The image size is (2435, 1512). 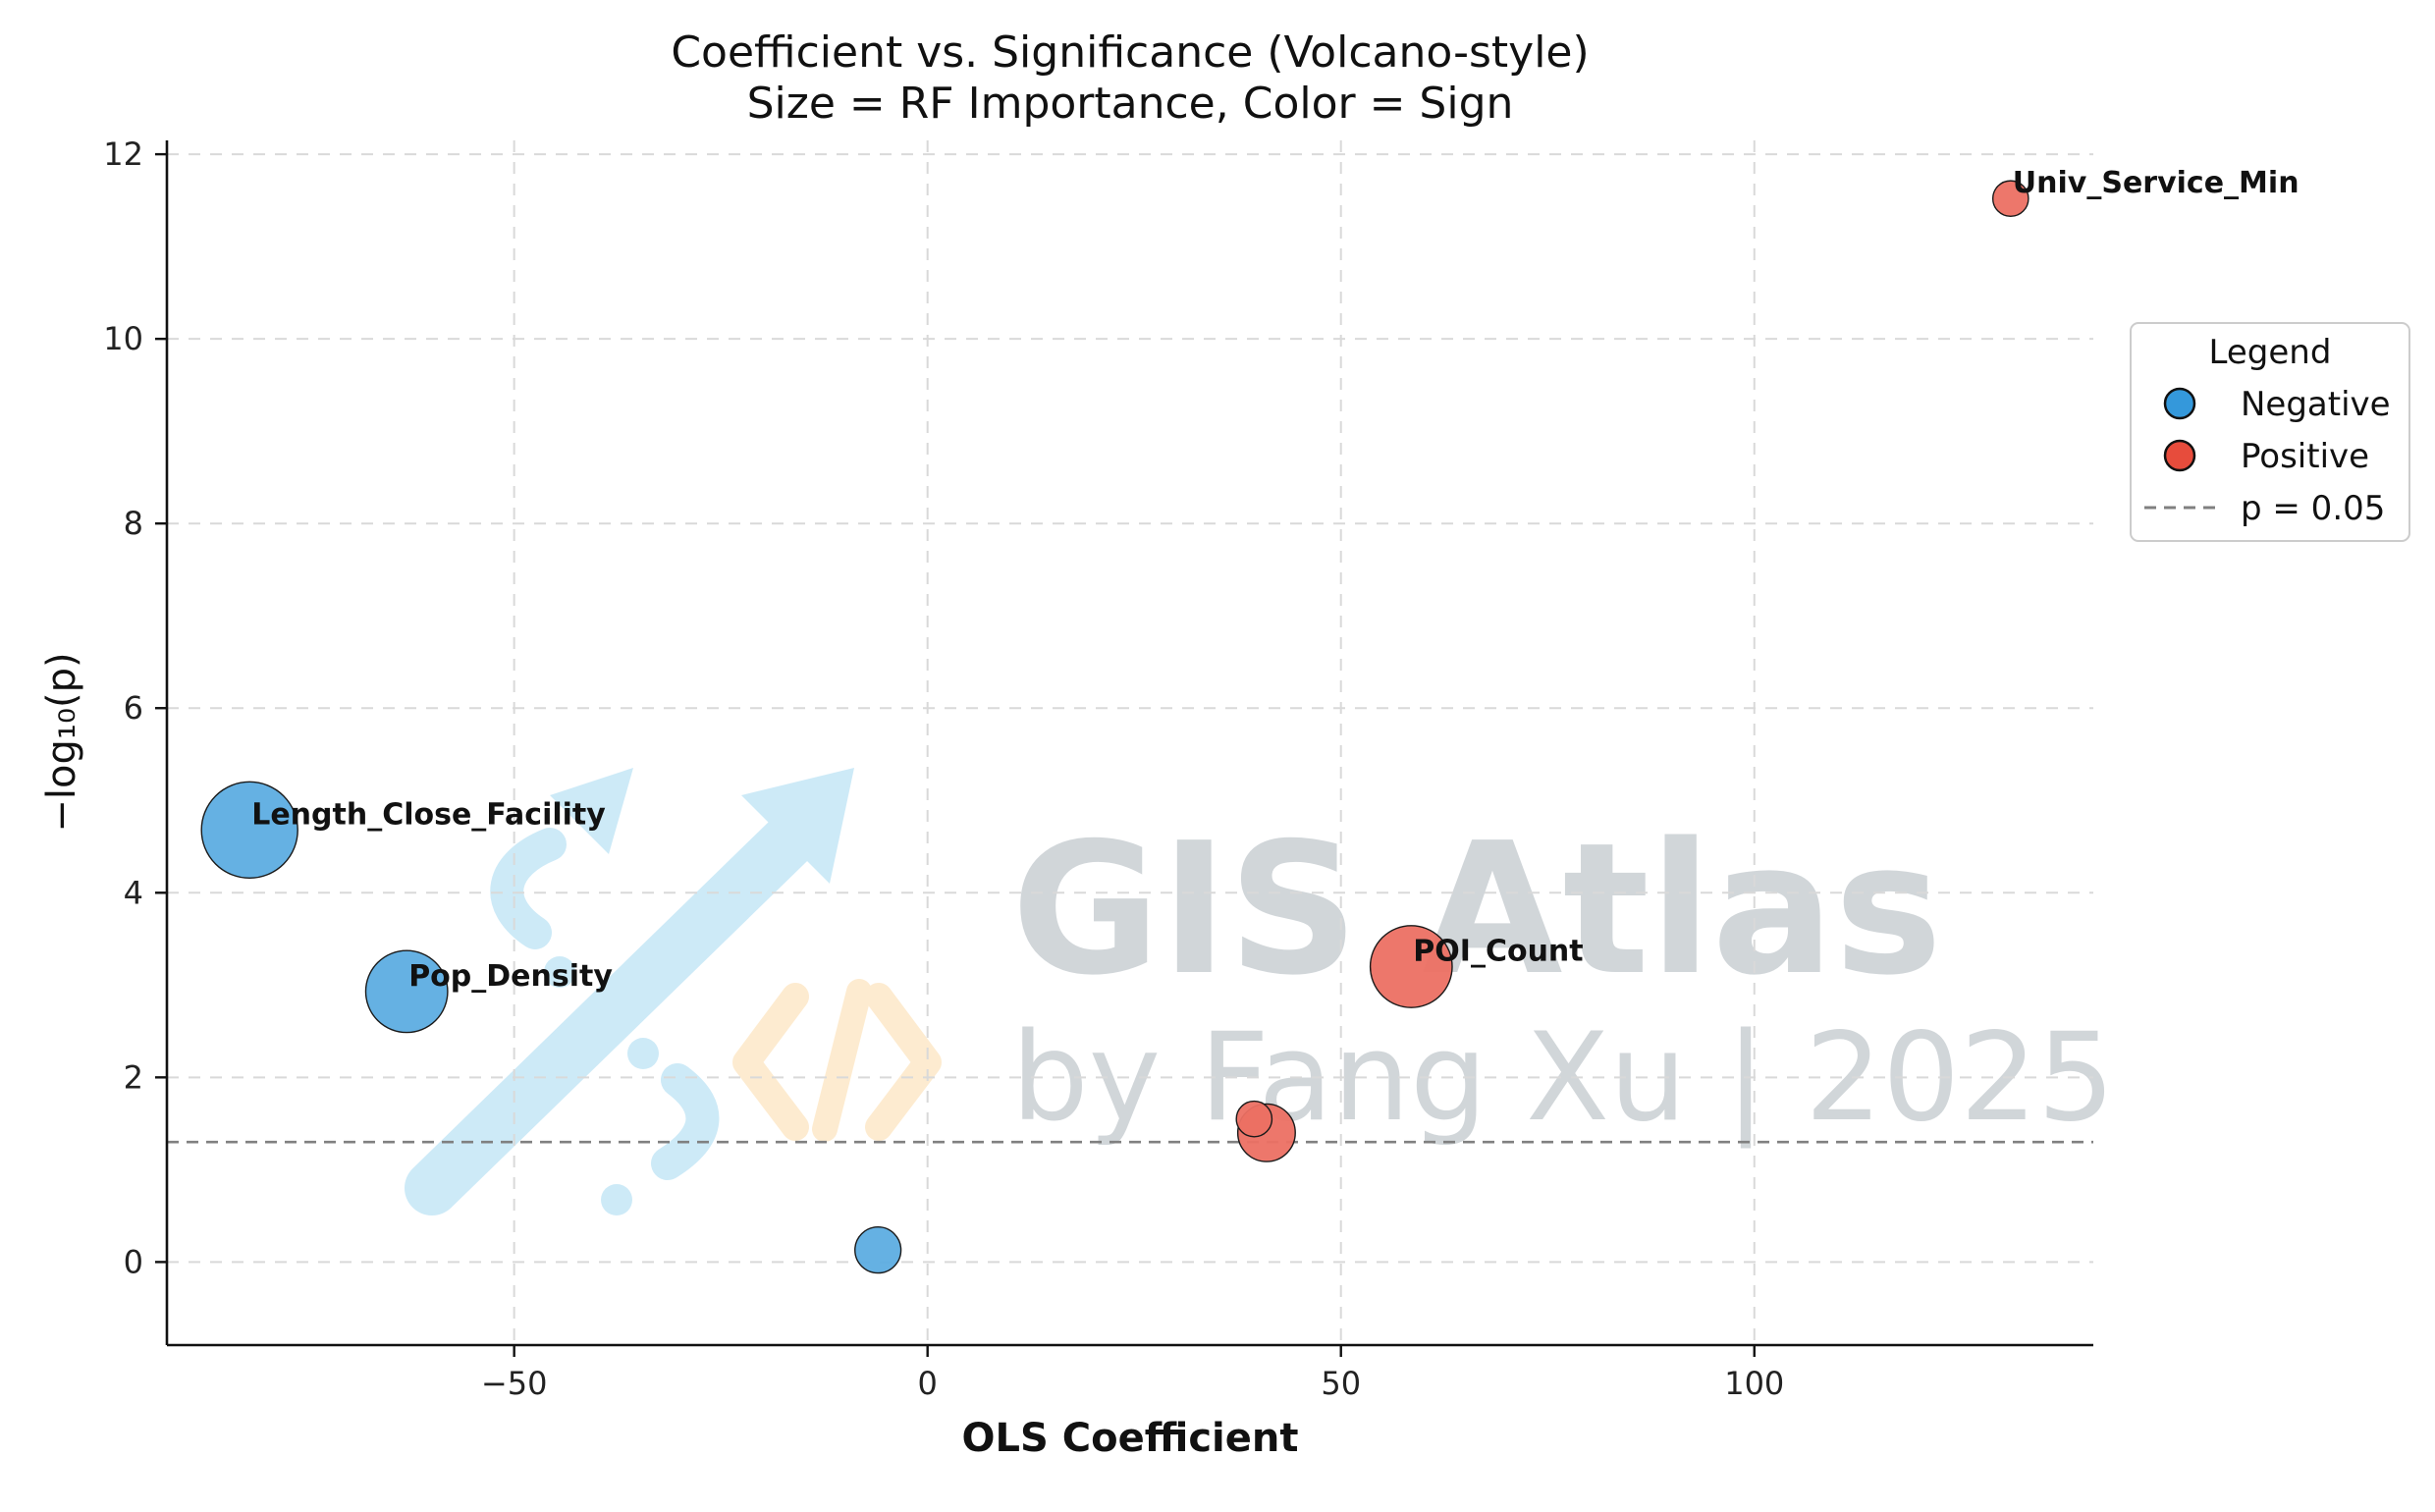 What do you see at coordinates (428, 814) in the screenshot?
I see `point-label: Length_Close_Facility` at bounding box center [428, 814].